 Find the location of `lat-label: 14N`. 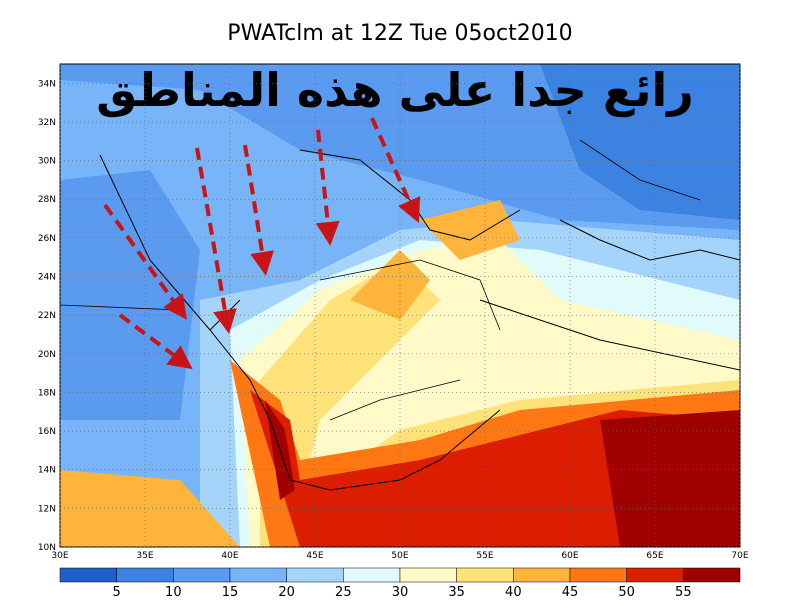

lat-label: 14N is located at coordinates (47, 471).